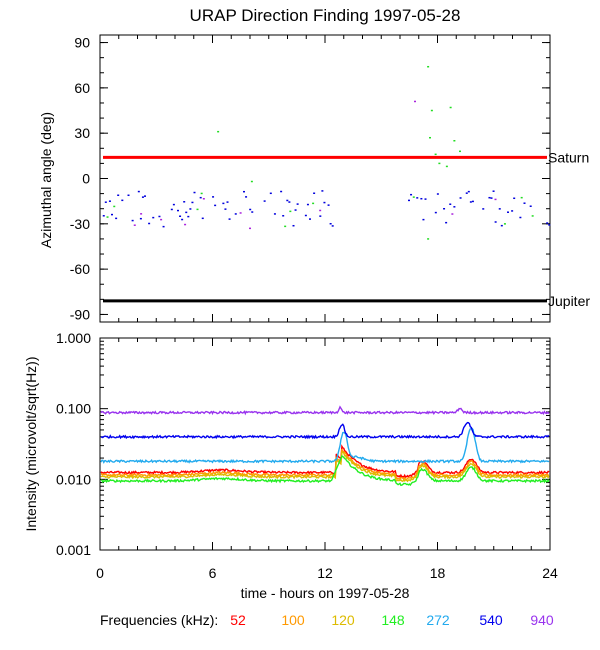 The width and height of the screenshot is (600, 650). Describe the element at coordinates (438, 573) in the screenshot. I see `x-tick-label: 18` at that location.